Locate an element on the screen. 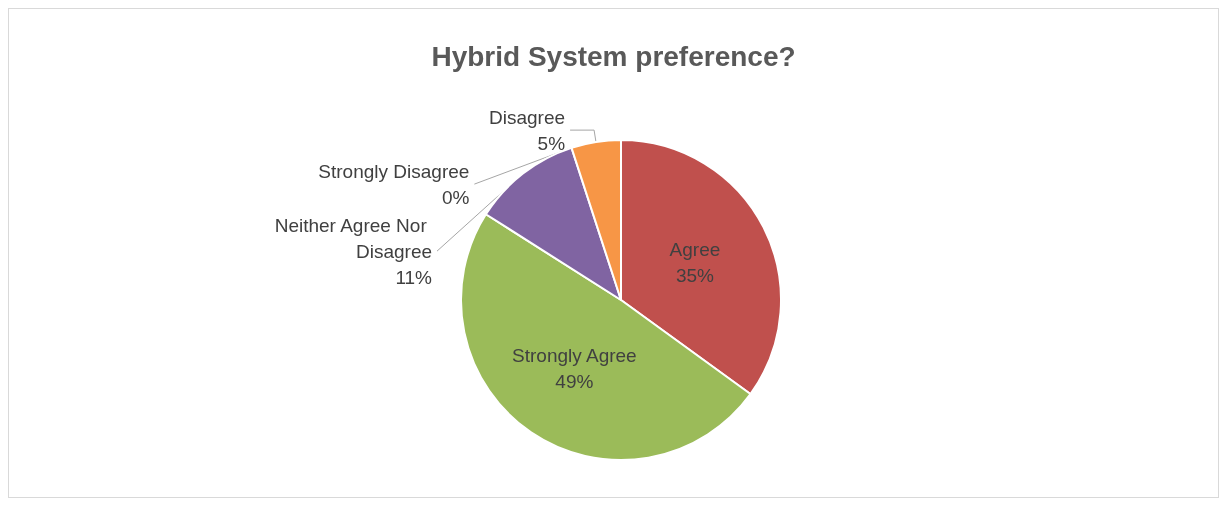  data-label: 35% is located at coordinates (695, 275).